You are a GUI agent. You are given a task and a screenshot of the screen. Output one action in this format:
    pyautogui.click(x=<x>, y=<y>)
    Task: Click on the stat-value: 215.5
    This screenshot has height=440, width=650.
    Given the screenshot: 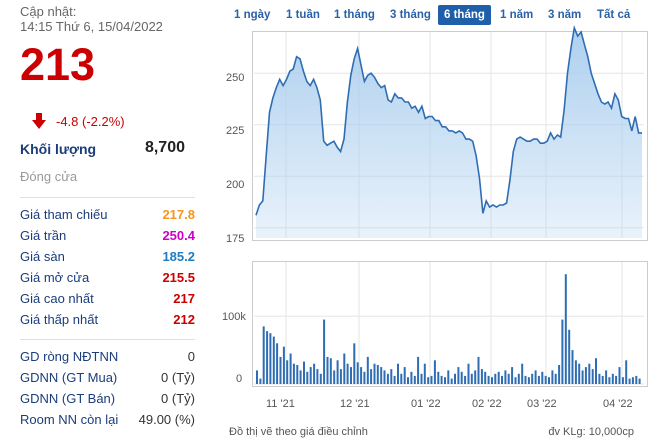 What is the action you would take?
    pyautogui.click(x=178, y=277)
    